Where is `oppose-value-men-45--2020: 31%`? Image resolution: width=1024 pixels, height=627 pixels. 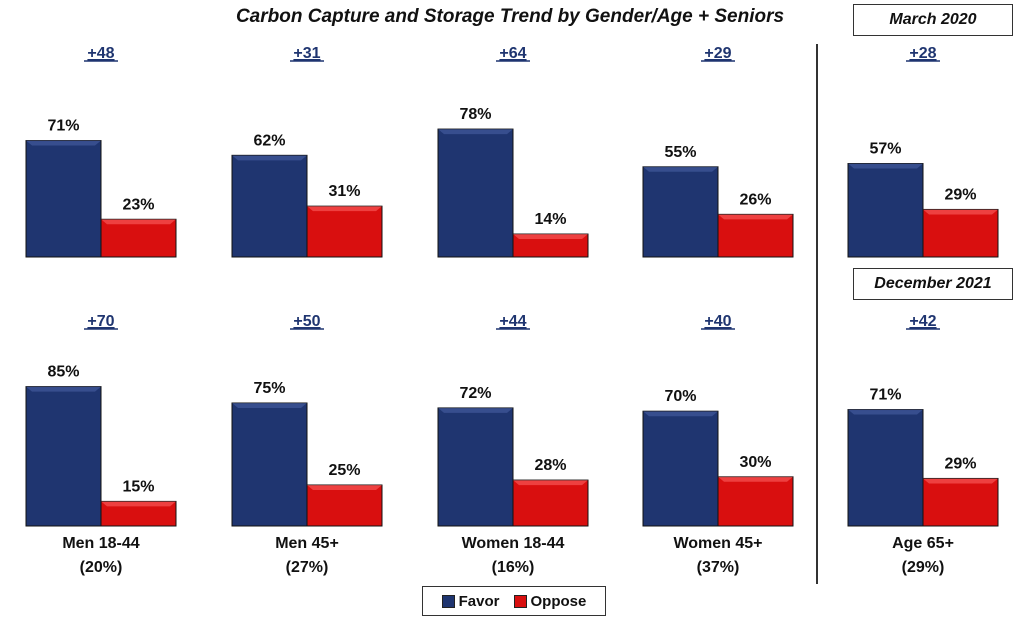 oppose-value-men-45--2020: 31% is located at coordinates (344, 191).